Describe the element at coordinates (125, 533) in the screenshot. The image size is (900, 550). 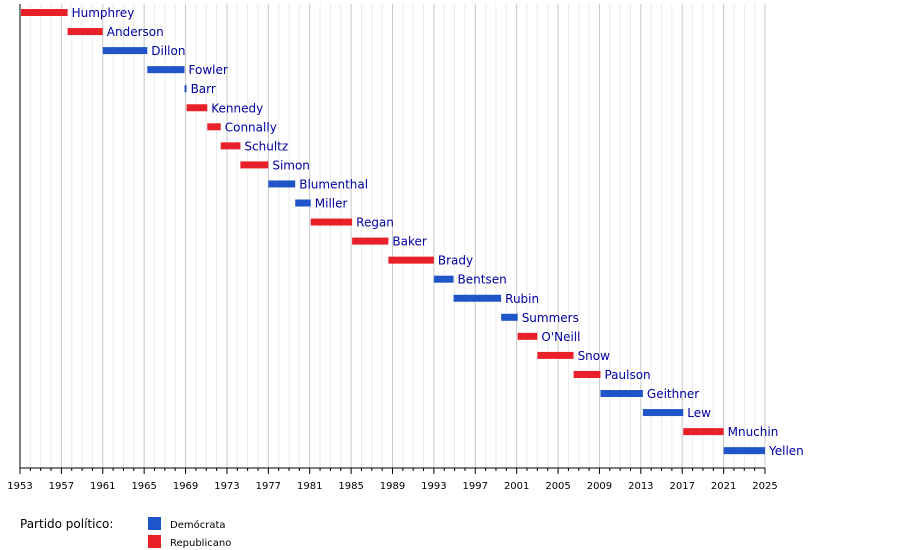
I see `legend: Partido político: Demócrata Republicano` at that location.